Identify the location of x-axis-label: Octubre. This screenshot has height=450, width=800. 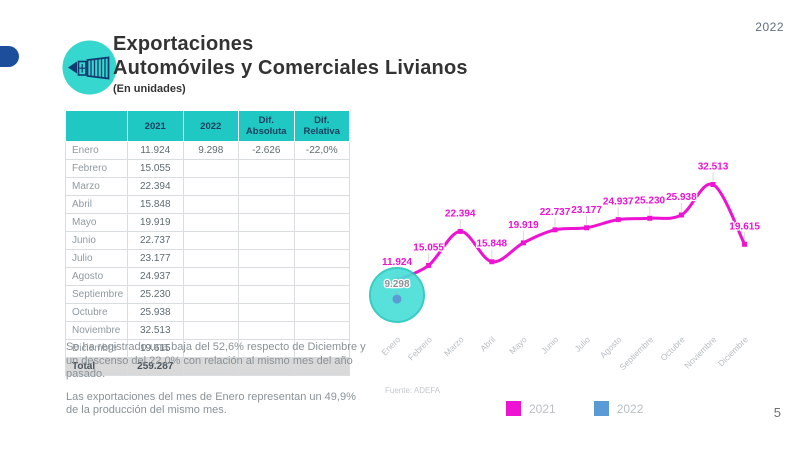
(672, 348).